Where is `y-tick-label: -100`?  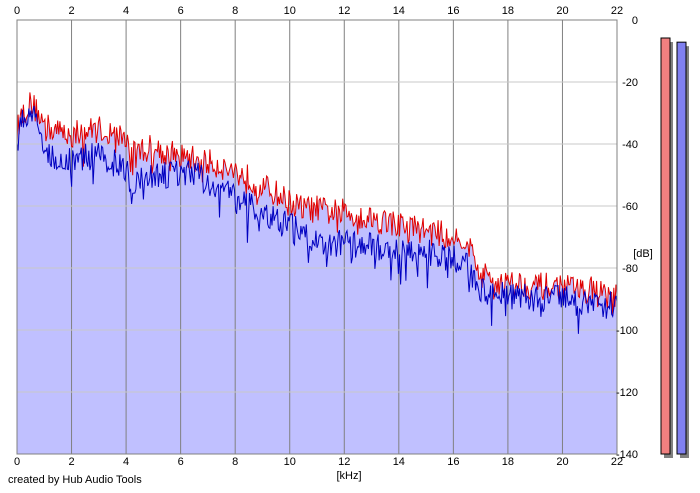 y-tick-label: -100 is located at coordinates (627, 331).